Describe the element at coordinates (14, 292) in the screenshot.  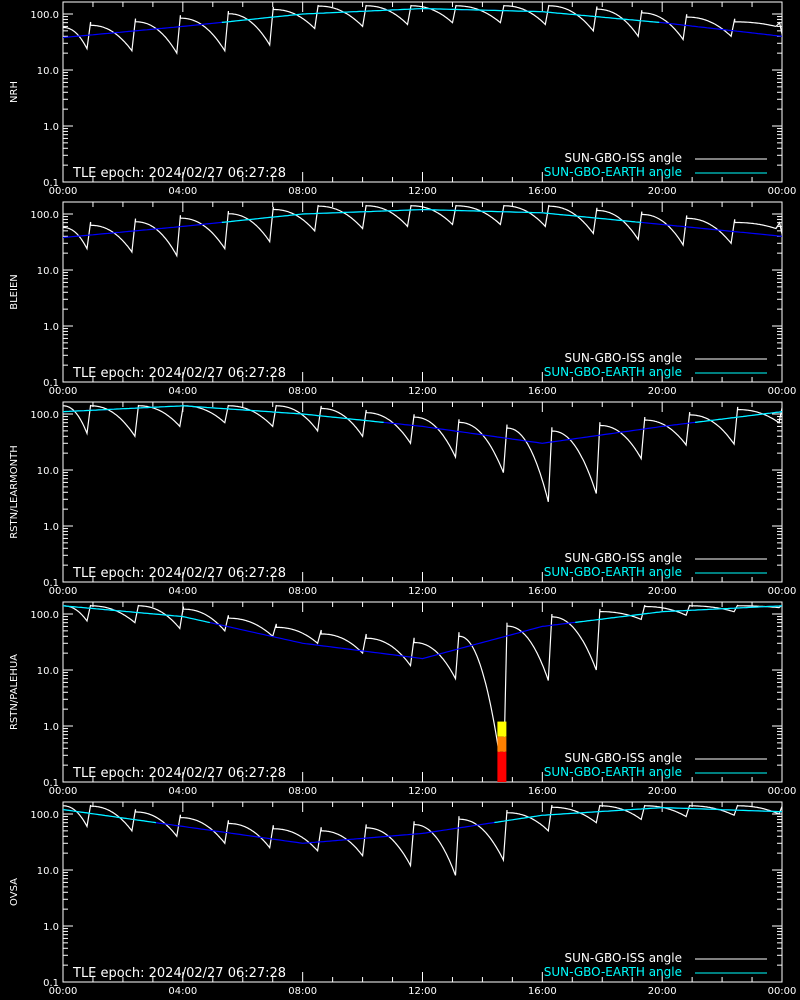
I see `observatory-label: BLEIEN` at that location.